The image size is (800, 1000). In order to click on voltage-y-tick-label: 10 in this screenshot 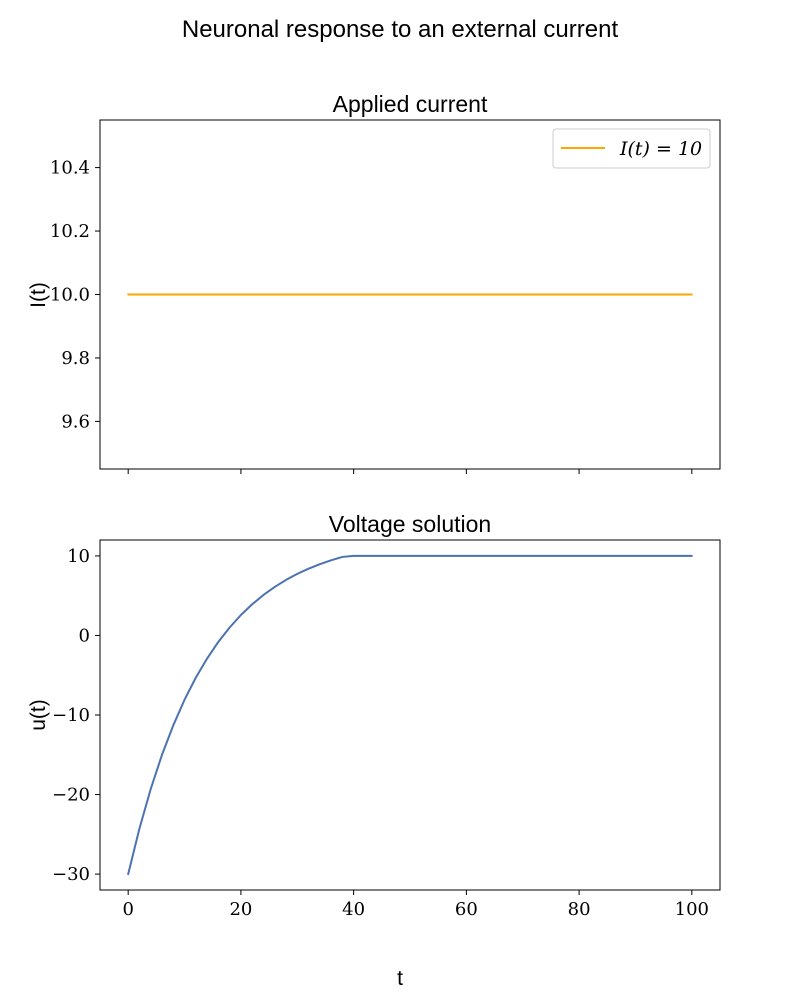, I will do `click(78, 556)`.